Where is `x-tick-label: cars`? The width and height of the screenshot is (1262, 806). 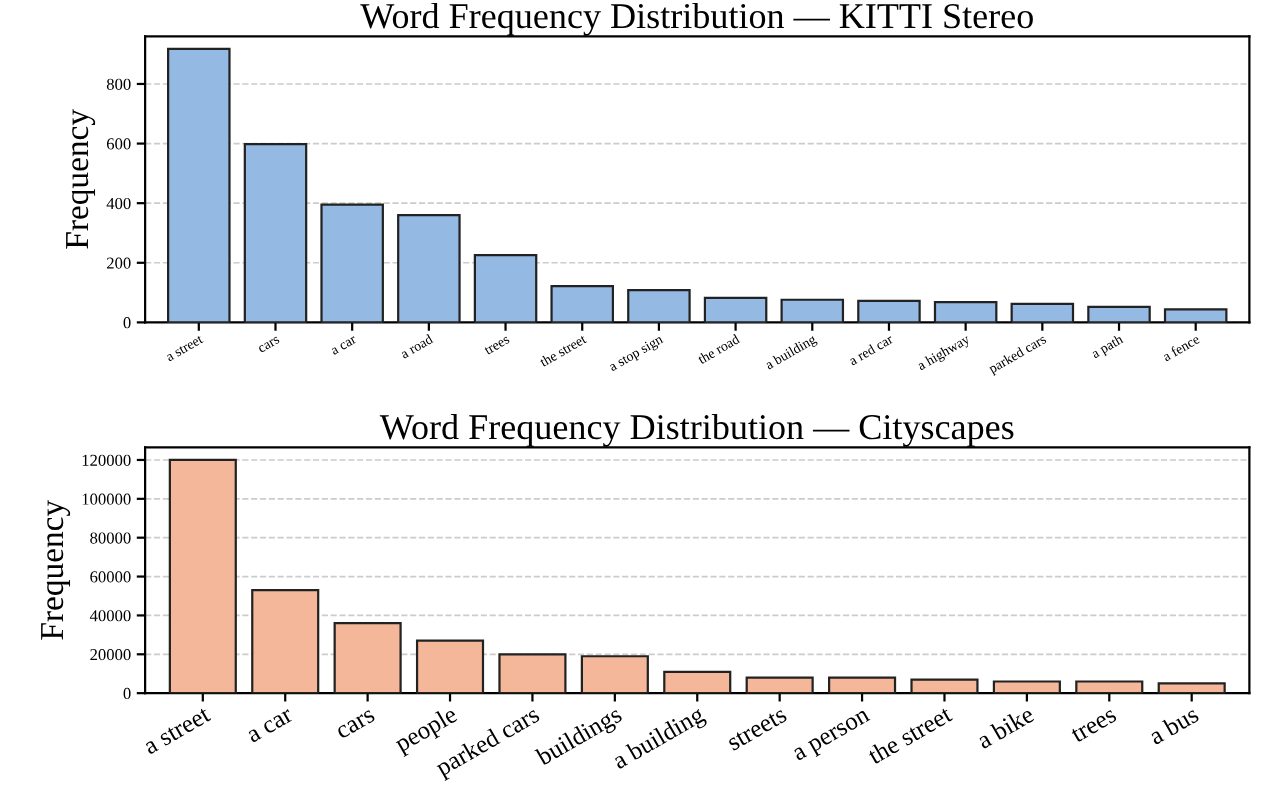 x-tick-label: cars is located at coordinates (356, 724).